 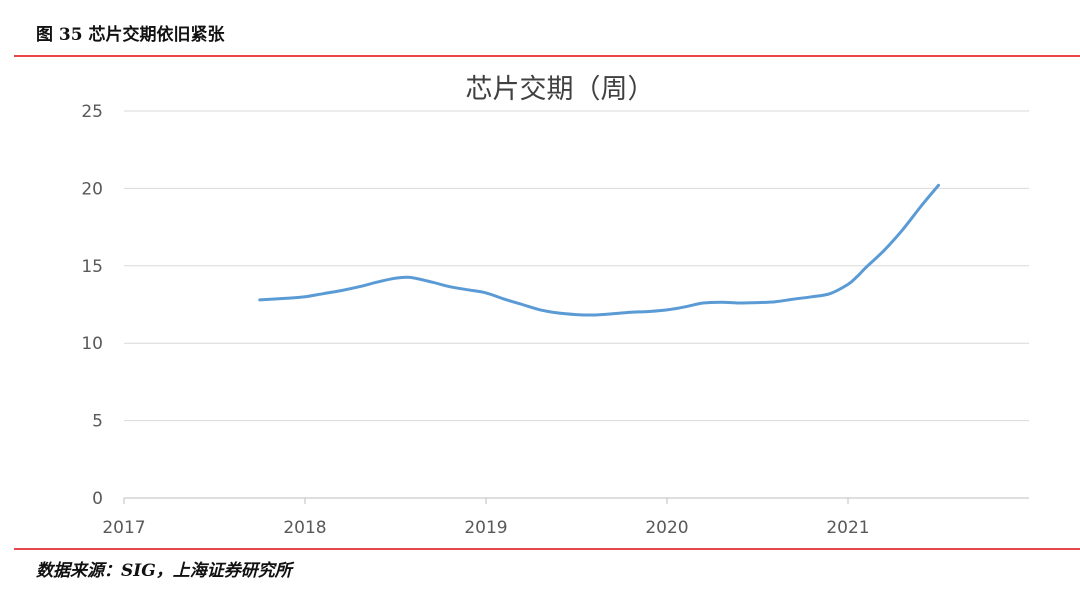 What do you see at coordinates (599, 250) in the screenshot?
I see `series-line` at bounding box center [599, 250].